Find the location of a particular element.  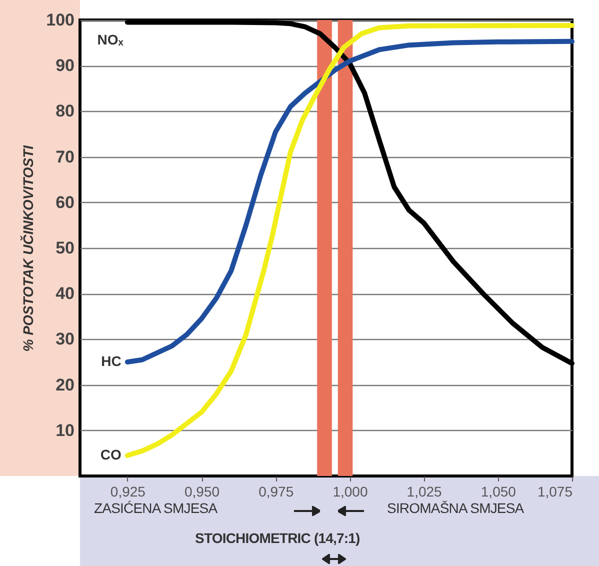

series-label: NOₓ is located at coordinates (110, 39).